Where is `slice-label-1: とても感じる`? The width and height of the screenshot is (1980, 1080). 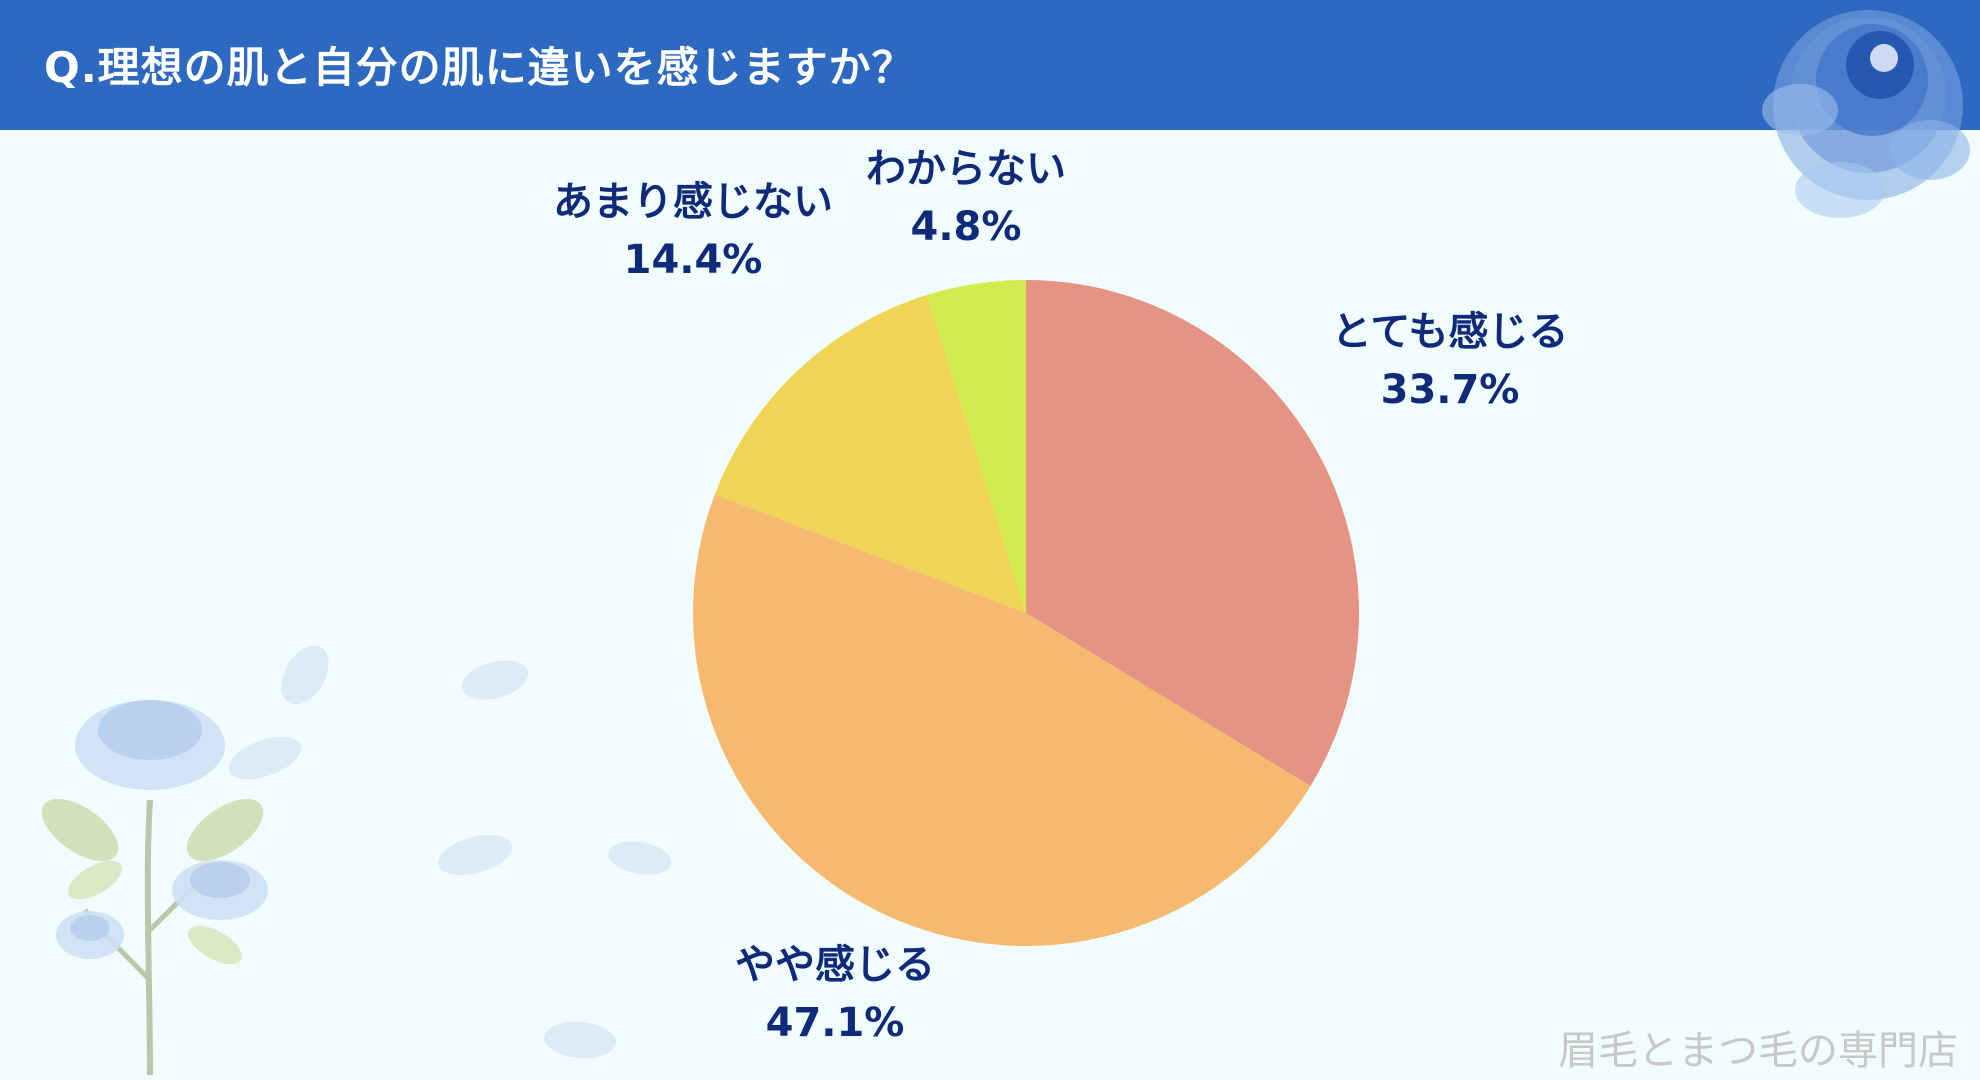
slice-label-1: とても感じる is located at coordinates (1450, 332).